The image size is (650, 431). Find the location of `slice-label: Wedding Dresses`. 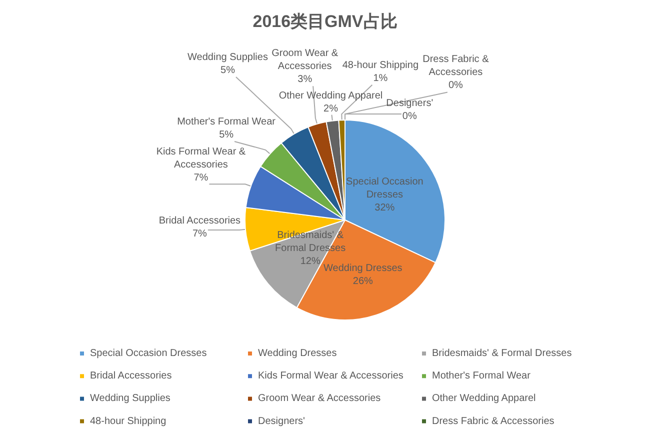

slice-label: Wedding Dresses is located at coordinates (363, 268).